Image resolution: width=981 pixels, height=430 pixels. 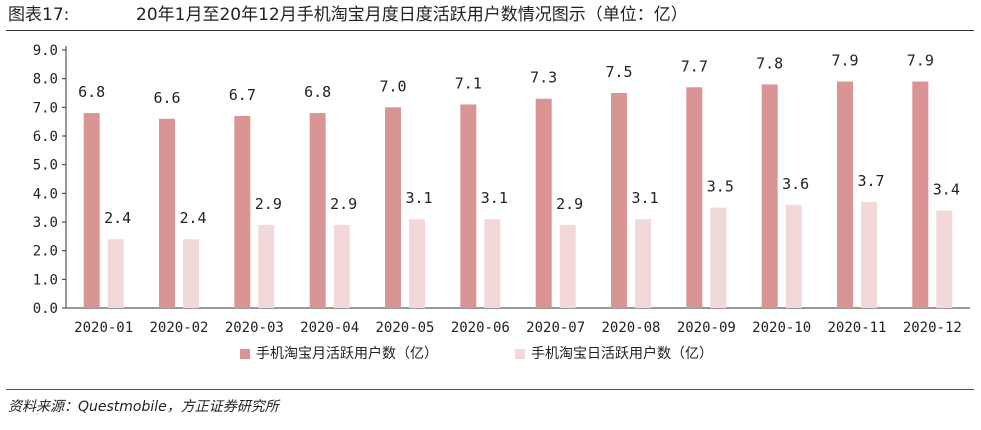 I want to click on x-tick-label: 2020-08, so click(x=630, y=328).